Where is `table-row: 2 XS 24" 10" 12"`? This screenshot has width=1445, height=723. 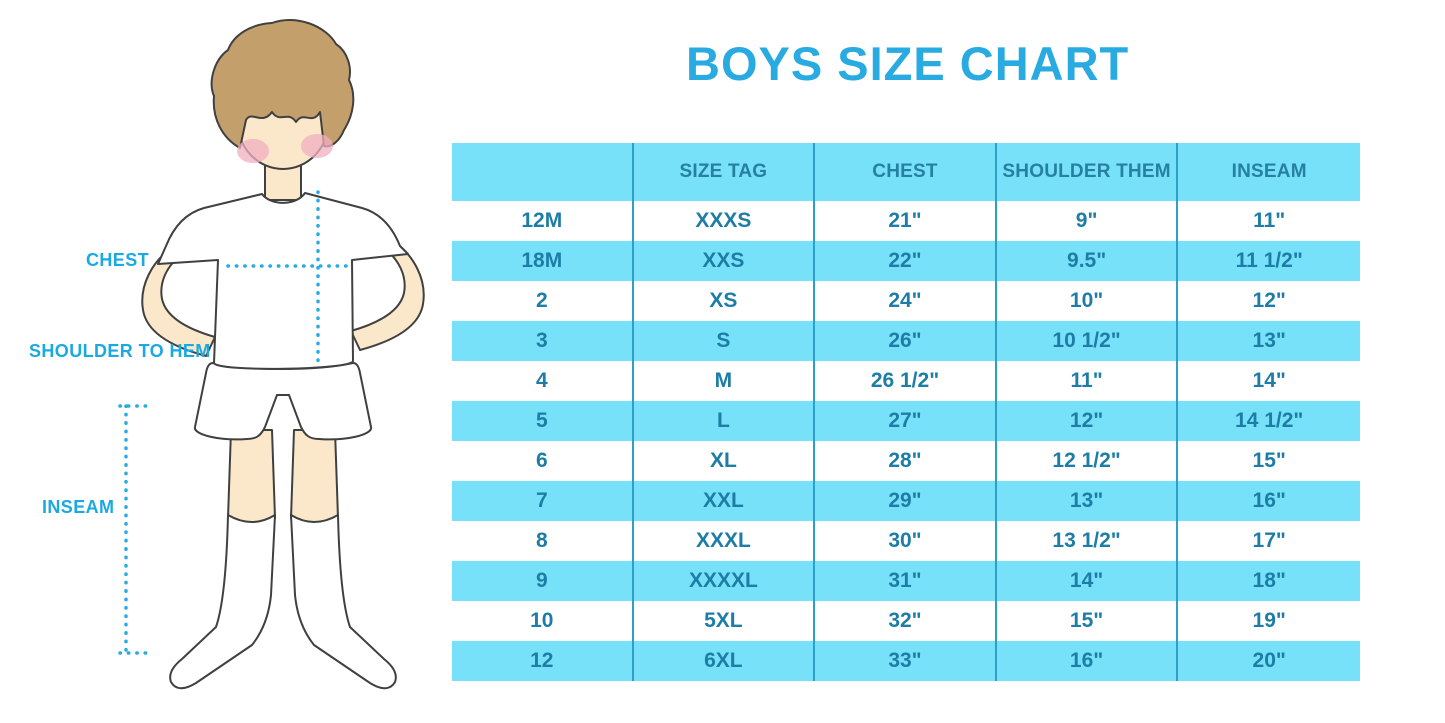
table-row: 2 XS 24" 10" 12" is located at coordinates (906, 301).